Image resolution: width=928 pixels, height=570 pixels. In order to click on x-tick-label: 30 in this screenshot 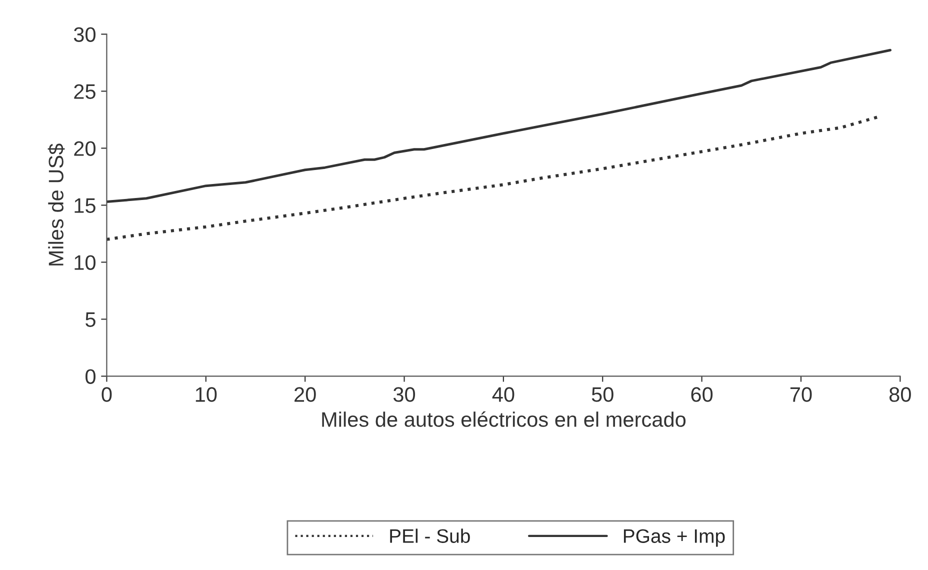, I will do `click(404, 394)`.